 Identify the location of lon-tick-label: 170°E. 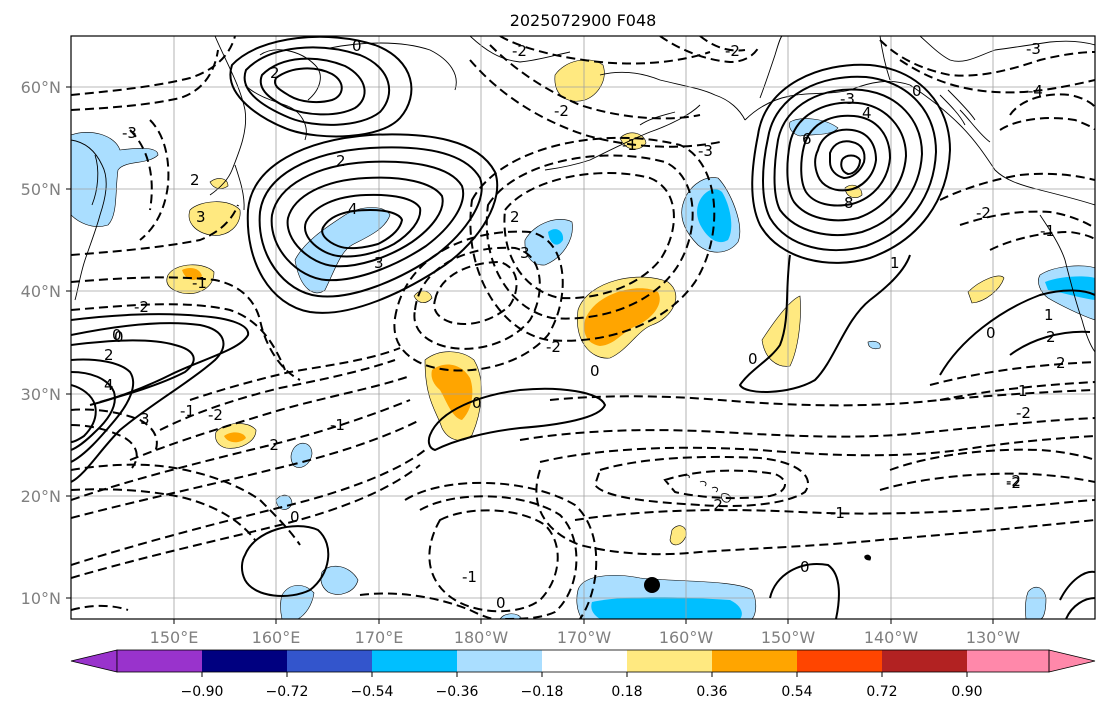
(379, 637).